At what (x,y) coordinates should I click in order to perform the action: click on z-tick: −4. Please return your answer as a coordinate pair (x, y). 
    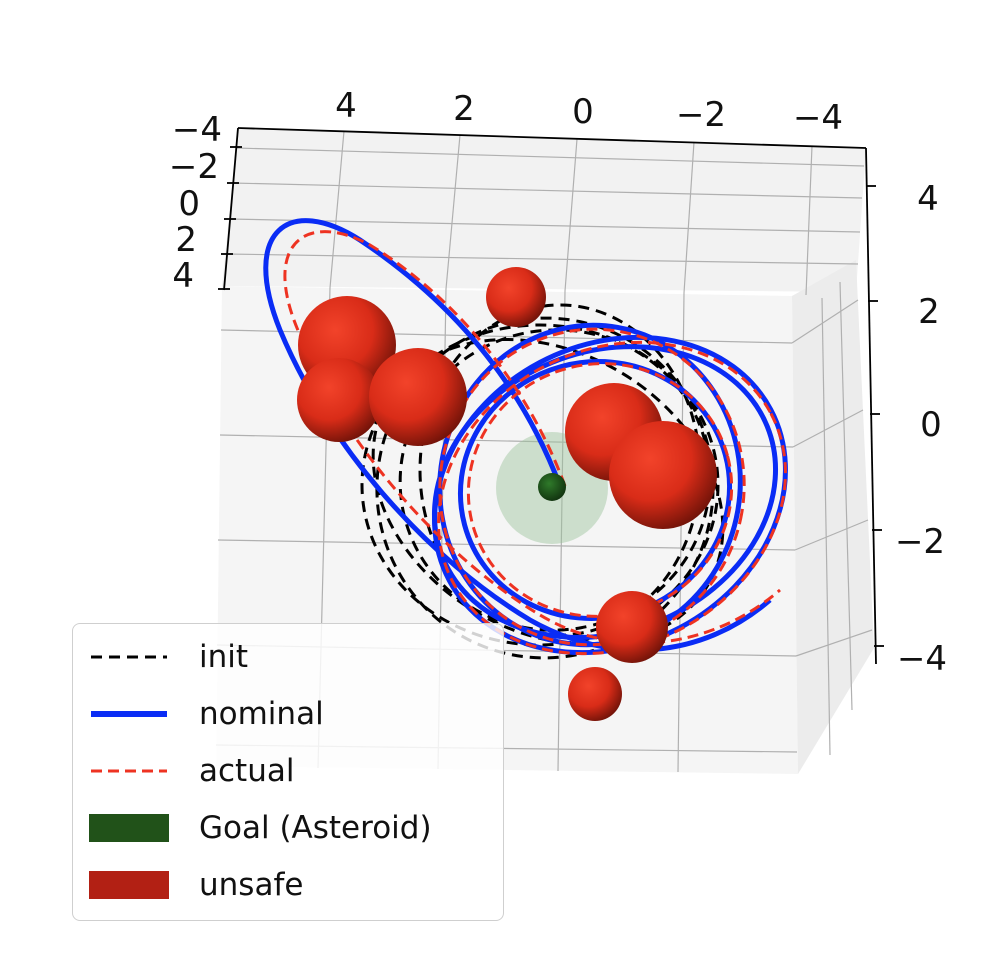
    Looking at the image, I should click on (922, 659).